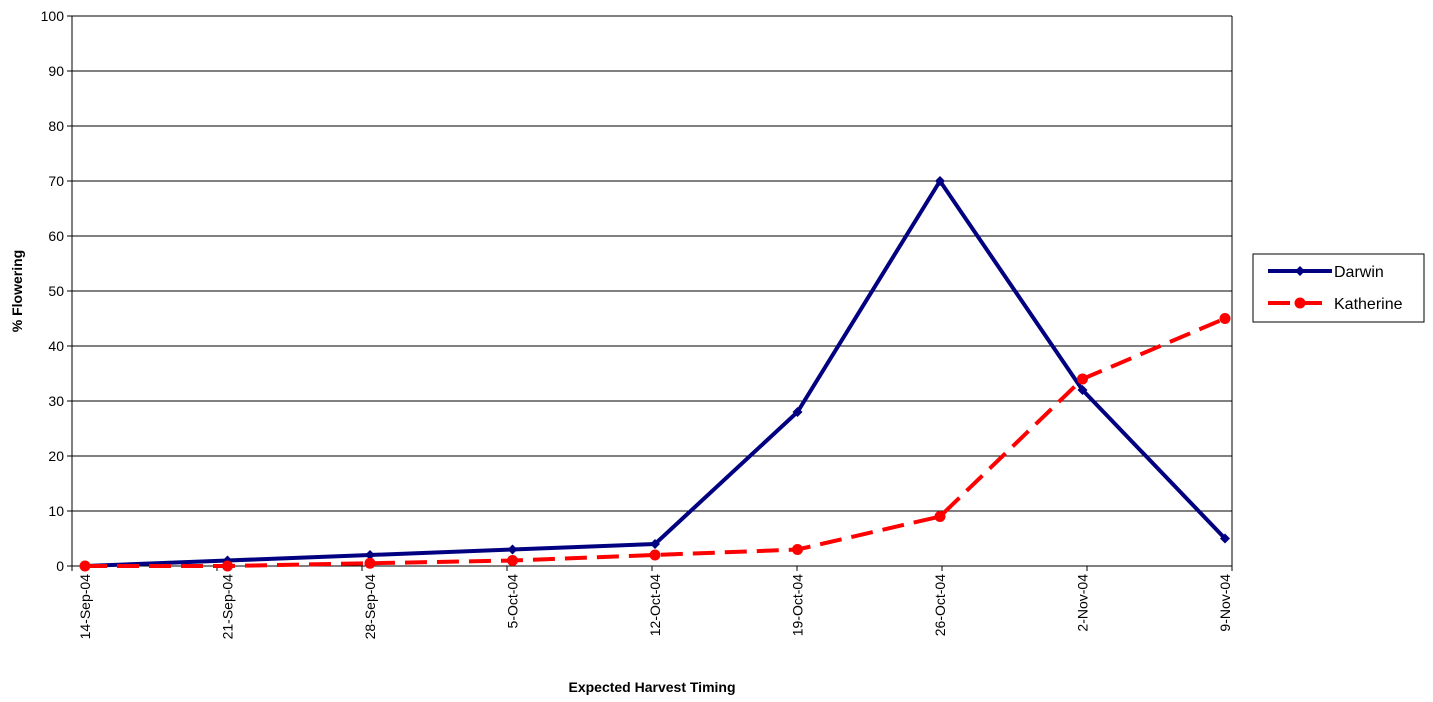 The width and height of the screenshot is (1433, 702). Describe the element at coordinates (56, 126) in the screenshot. I see `y-tick-label: 80` at that location.